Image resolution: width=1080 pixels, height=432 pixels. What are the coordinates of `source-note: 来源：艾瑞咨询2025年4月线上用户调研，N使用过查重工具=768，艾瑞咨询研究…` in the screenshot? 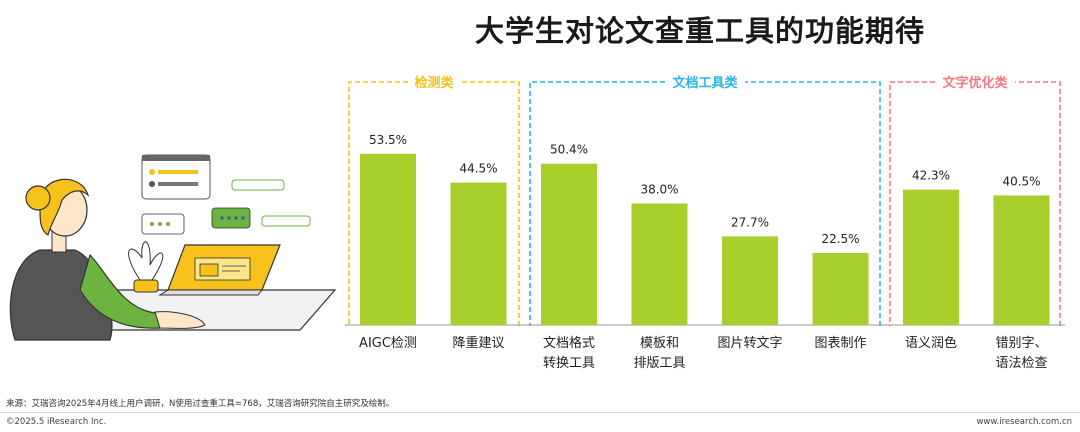 It's located at (200, 404).